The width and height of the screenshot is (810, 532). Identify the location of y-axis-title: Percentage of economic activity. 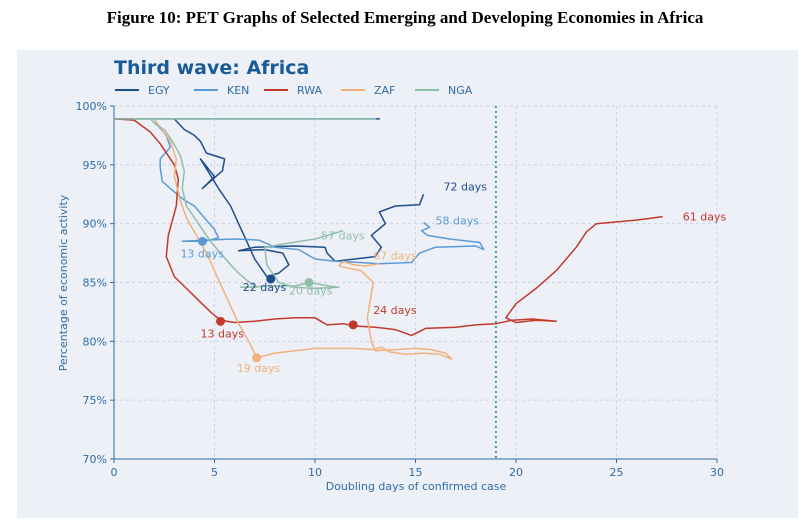
(63, 282).